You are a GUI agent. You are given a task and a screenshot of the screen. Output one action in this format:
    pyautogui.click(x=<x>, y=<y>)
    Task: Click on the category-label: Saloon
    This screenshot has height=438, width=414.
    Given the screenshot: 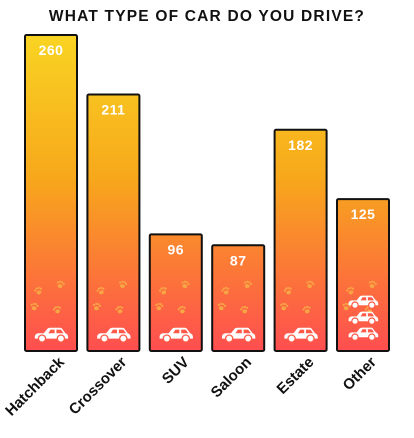 What is the action you would take?
    pyautogui.click(x=231, y=377)
    